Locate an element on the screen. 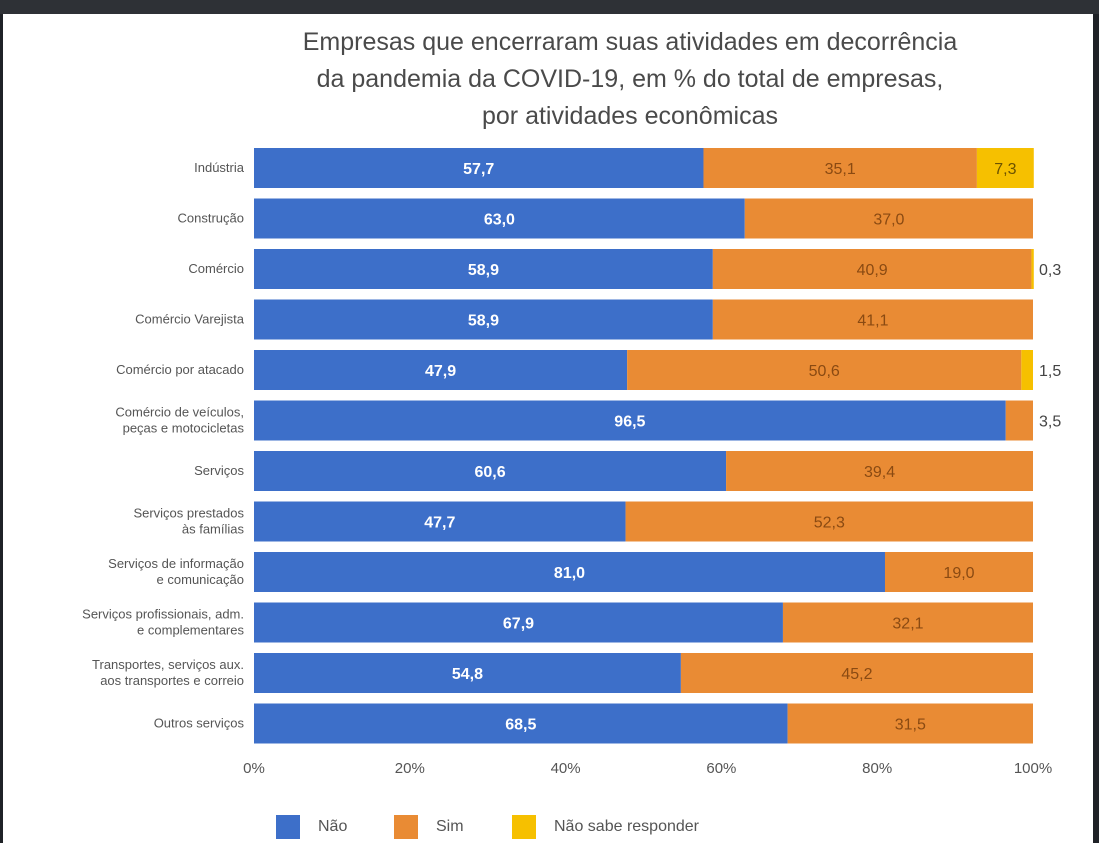 The image size is (1099, 843). chart-legend: Não Sim Não sabe responder is located at coordinates (549, 827).